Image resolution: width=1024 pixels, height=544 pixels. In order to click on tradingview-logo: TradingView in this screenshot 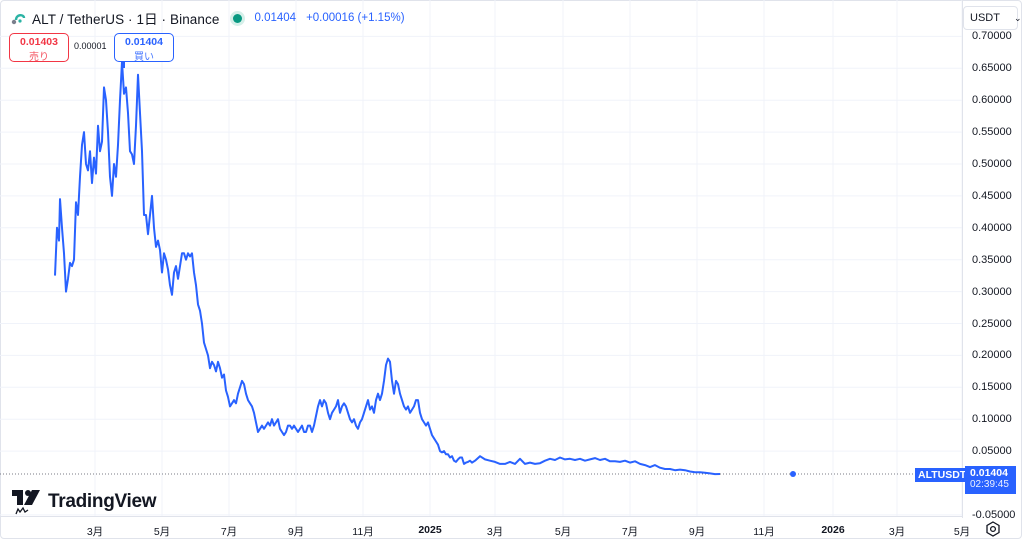, I will do `click(84, 502)`.